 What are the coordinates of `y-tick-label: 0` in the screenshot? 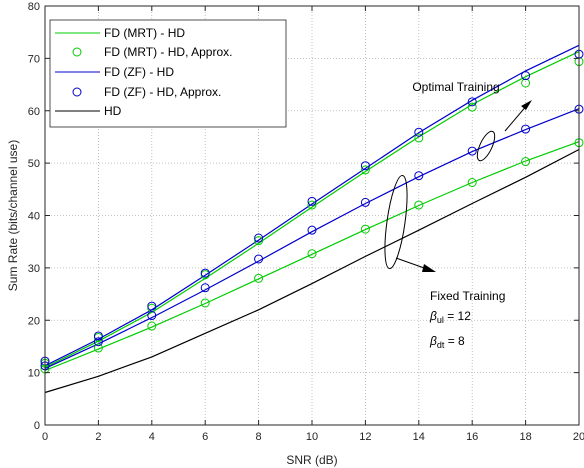 It's located at (37, 426).